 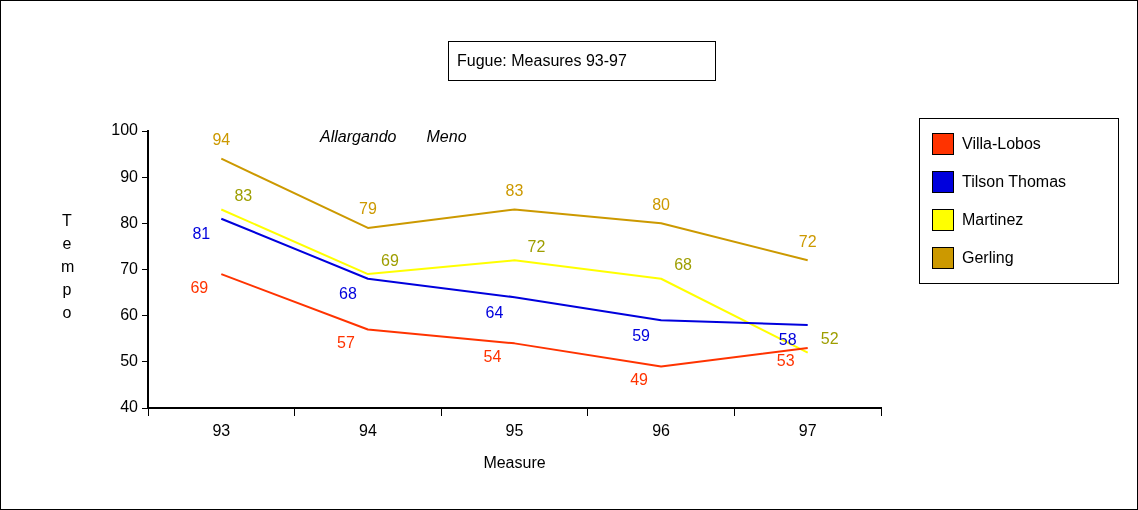 What do you see at coordinates (492, 356) in the screenshot?
I see `data-label: 54` at bounding box center [492, 356].